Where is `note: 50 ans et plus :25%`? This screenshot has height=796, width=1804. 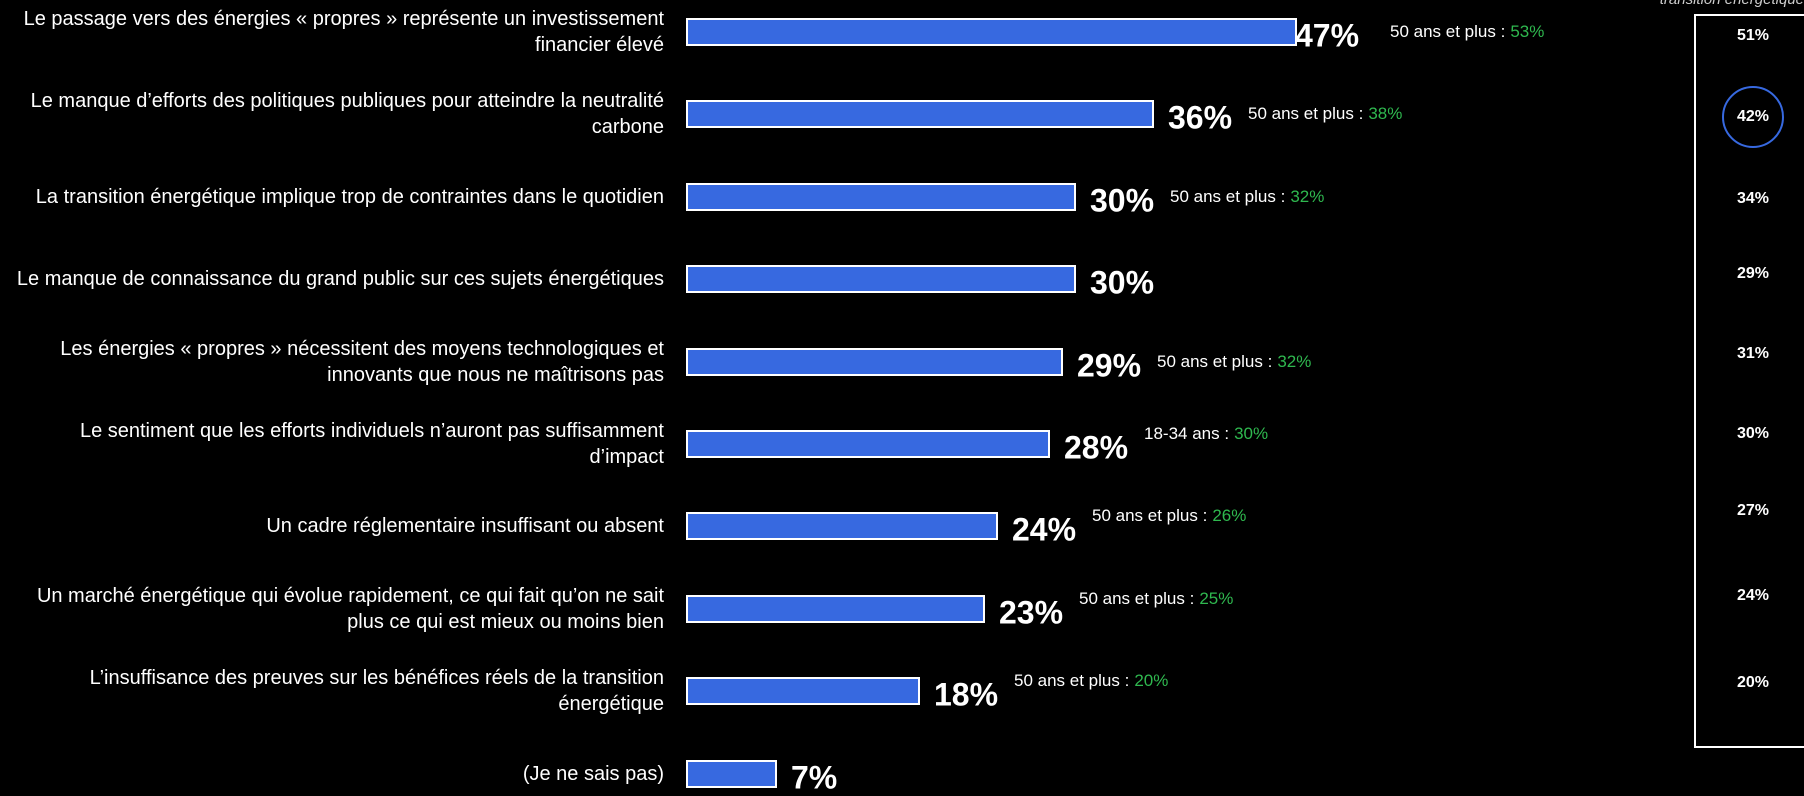
note: 50 ans et plus :25% is located at coordinates (1156, 599).